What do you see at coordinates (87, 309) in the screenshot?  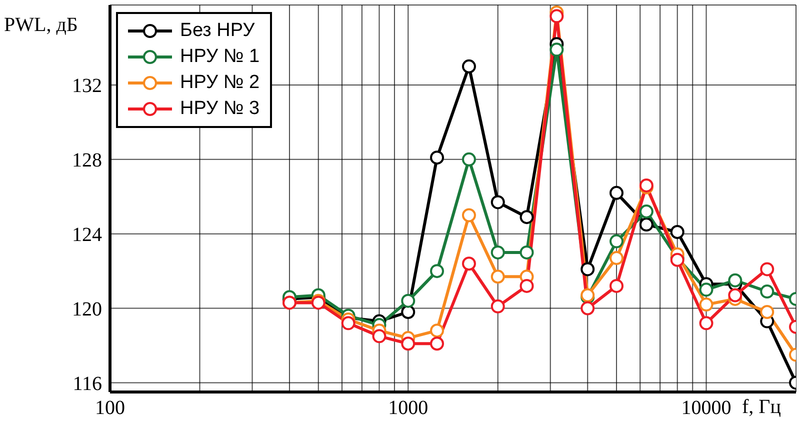 I see `y-tick-label: 120` at bounding box center [87, 309].